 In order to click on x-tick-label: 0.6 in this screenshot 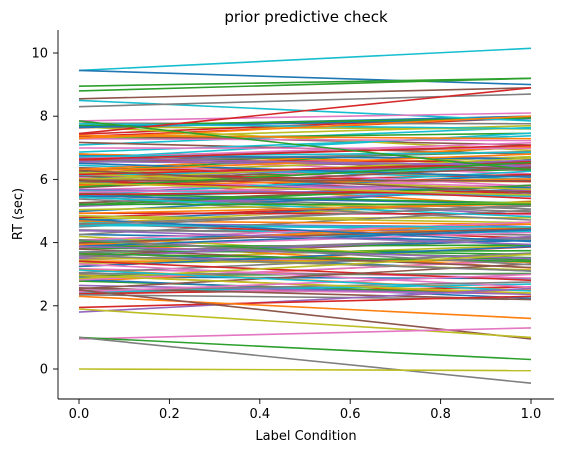, I will do `click(350, 414)`.